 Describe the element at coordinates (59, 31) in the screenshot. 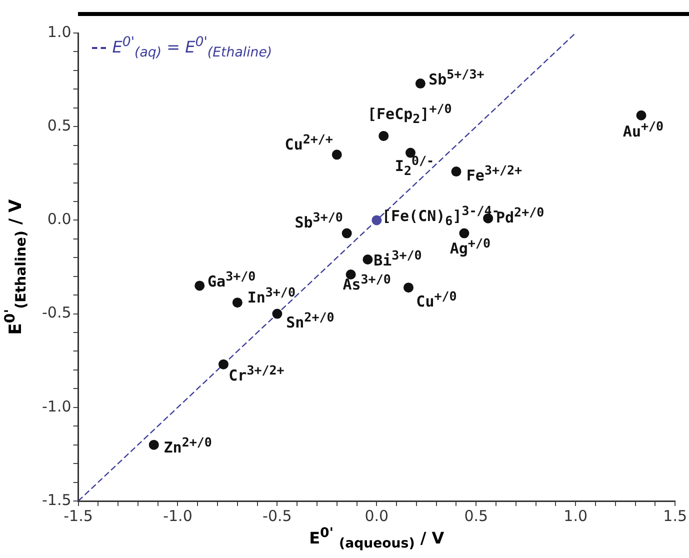

I see `y-tick-label: 1.0` at that location.